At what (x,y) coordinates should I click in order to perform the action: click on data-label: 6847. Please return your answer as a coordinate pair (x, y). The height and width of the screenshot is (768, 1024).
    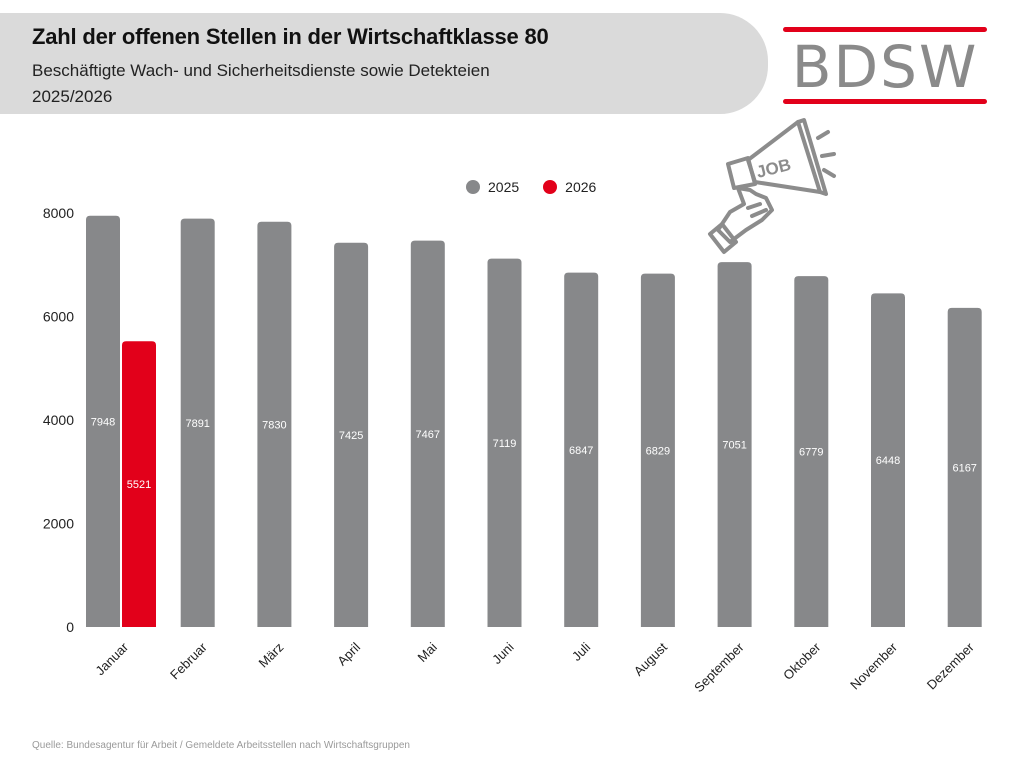
    Looking at the image, I should click on (581, 451).